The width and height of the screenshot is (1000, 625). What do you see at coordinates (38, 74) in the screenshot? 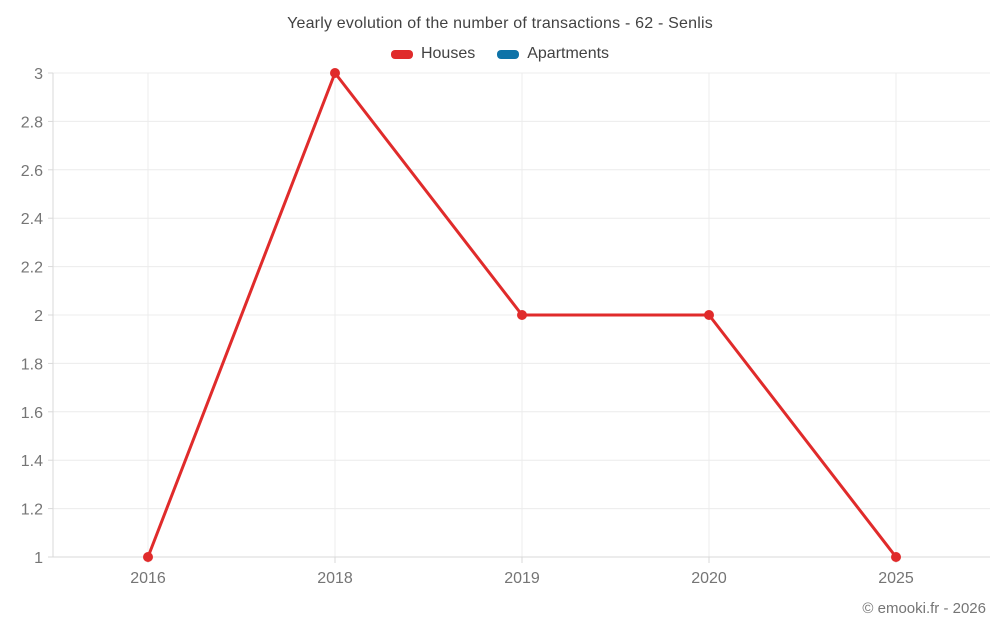
I see `y-axis-tick-label: 3` at bounding box center [38, 74].